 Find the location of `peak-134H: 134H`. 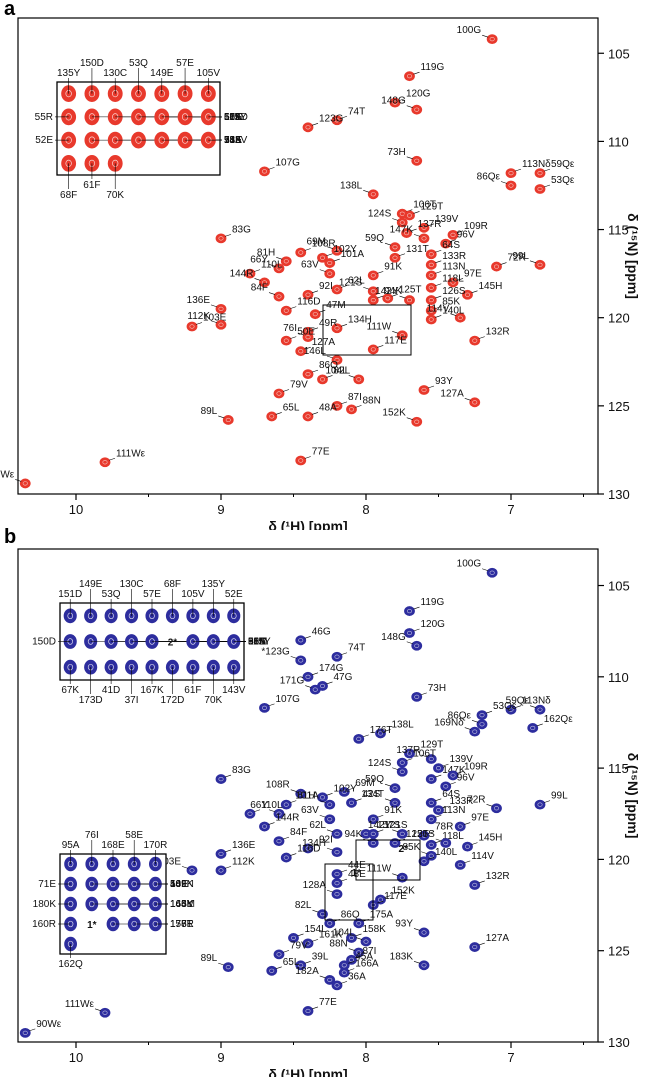

peak-134H: 134H is located at coordinates (322, 848).